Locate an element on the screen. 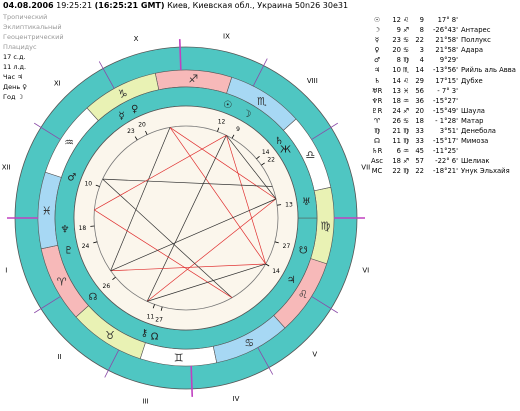 The width and height of the screenshot is (520, 411). table-cell-lat: -15°49' is located at coordinates (445, 110).